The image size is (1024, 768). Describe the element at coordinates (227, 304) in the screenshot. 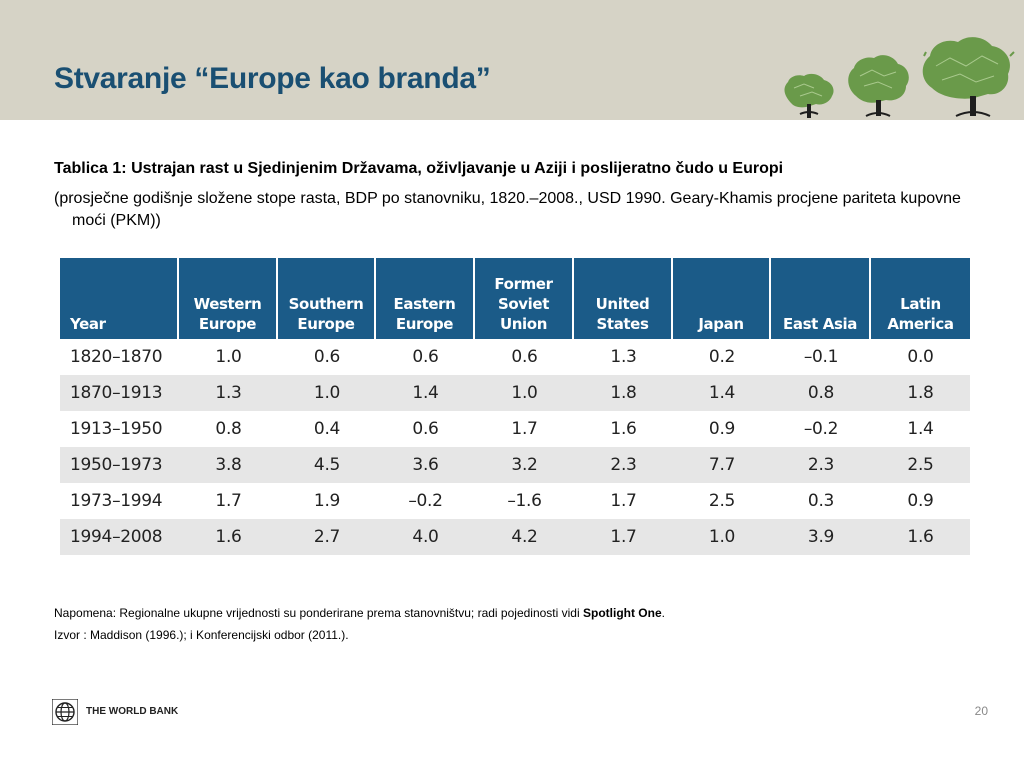

I see `column-header-line: Western` at that location.